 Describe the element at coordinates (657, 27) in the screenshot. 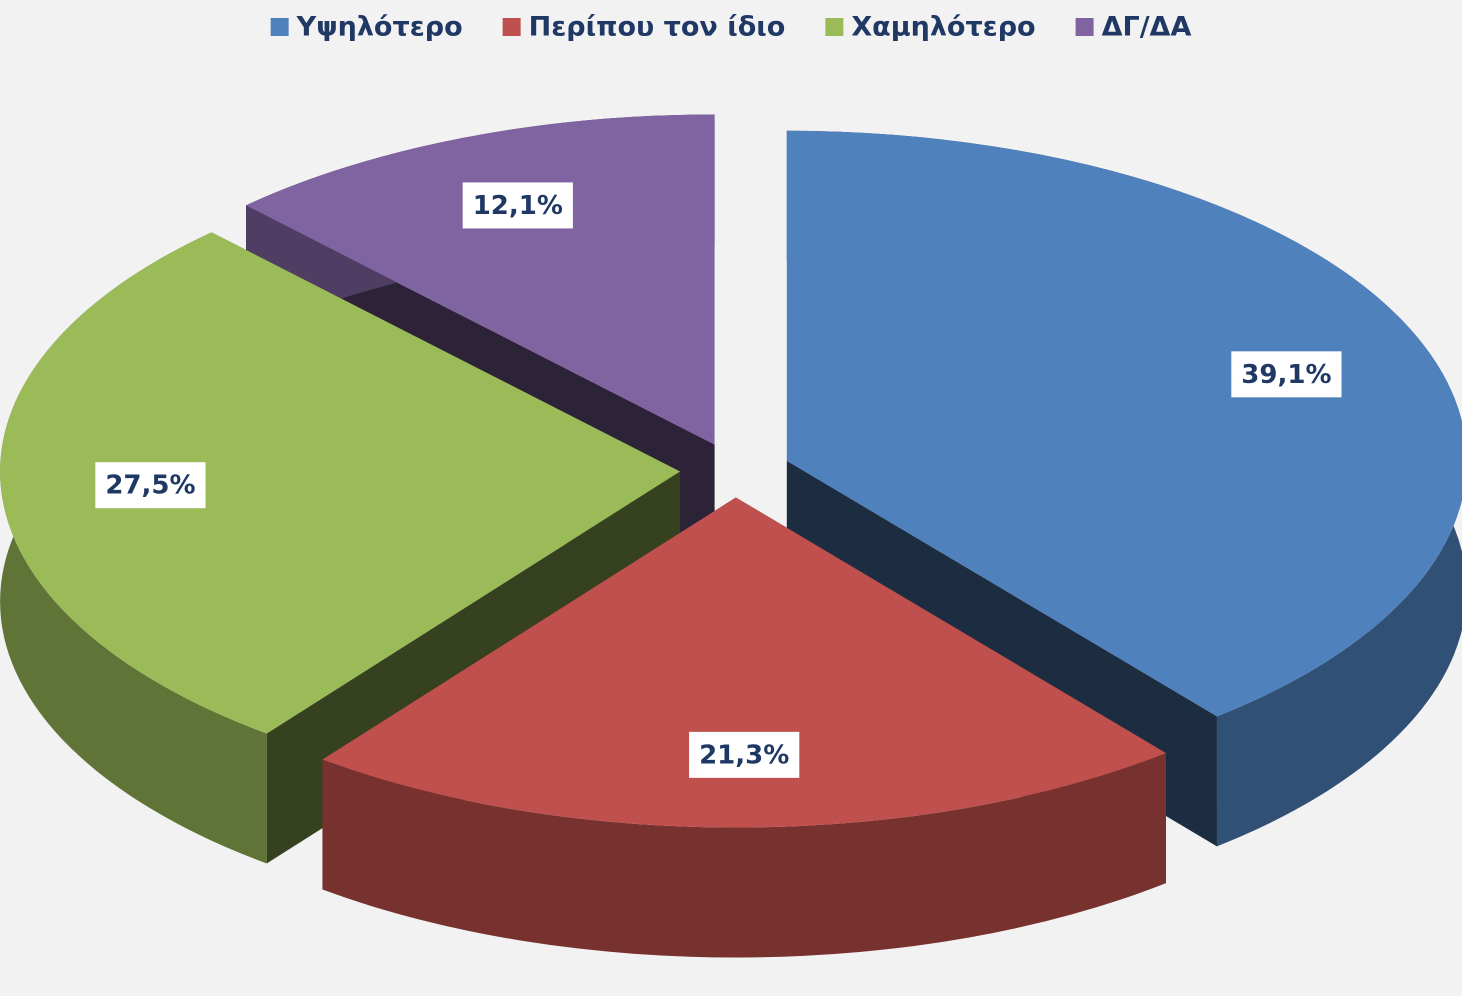

I see `legend-label: Περίπου τον ίδιο` at that location.